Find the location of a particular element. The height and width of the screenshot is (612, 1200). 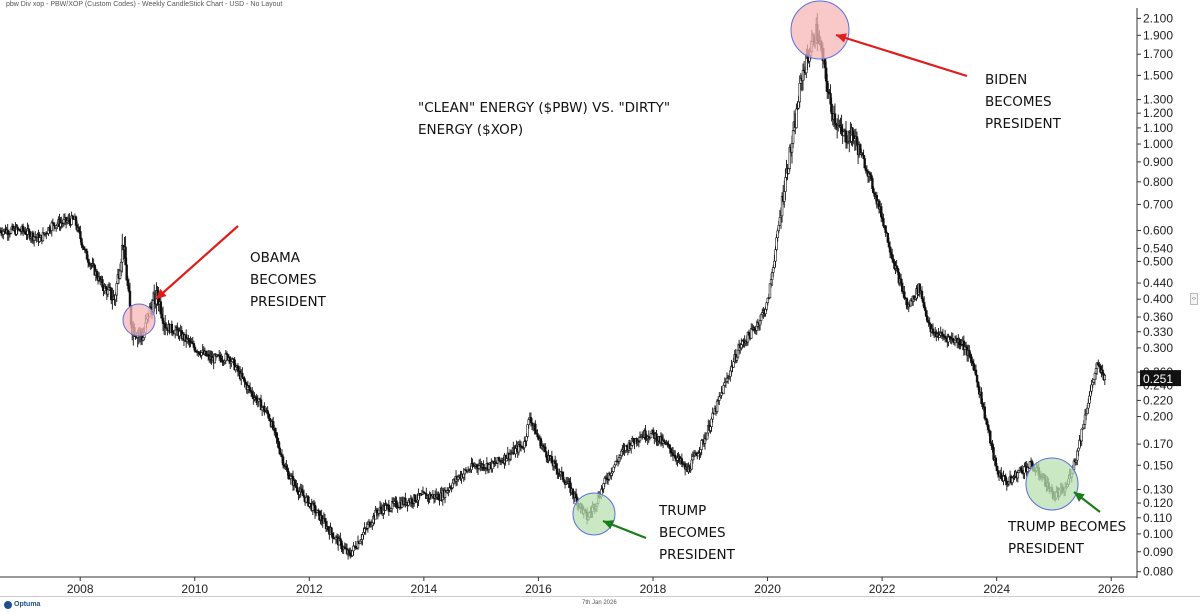

x-tick-label: 2010 is located at coordinates (194, 589).